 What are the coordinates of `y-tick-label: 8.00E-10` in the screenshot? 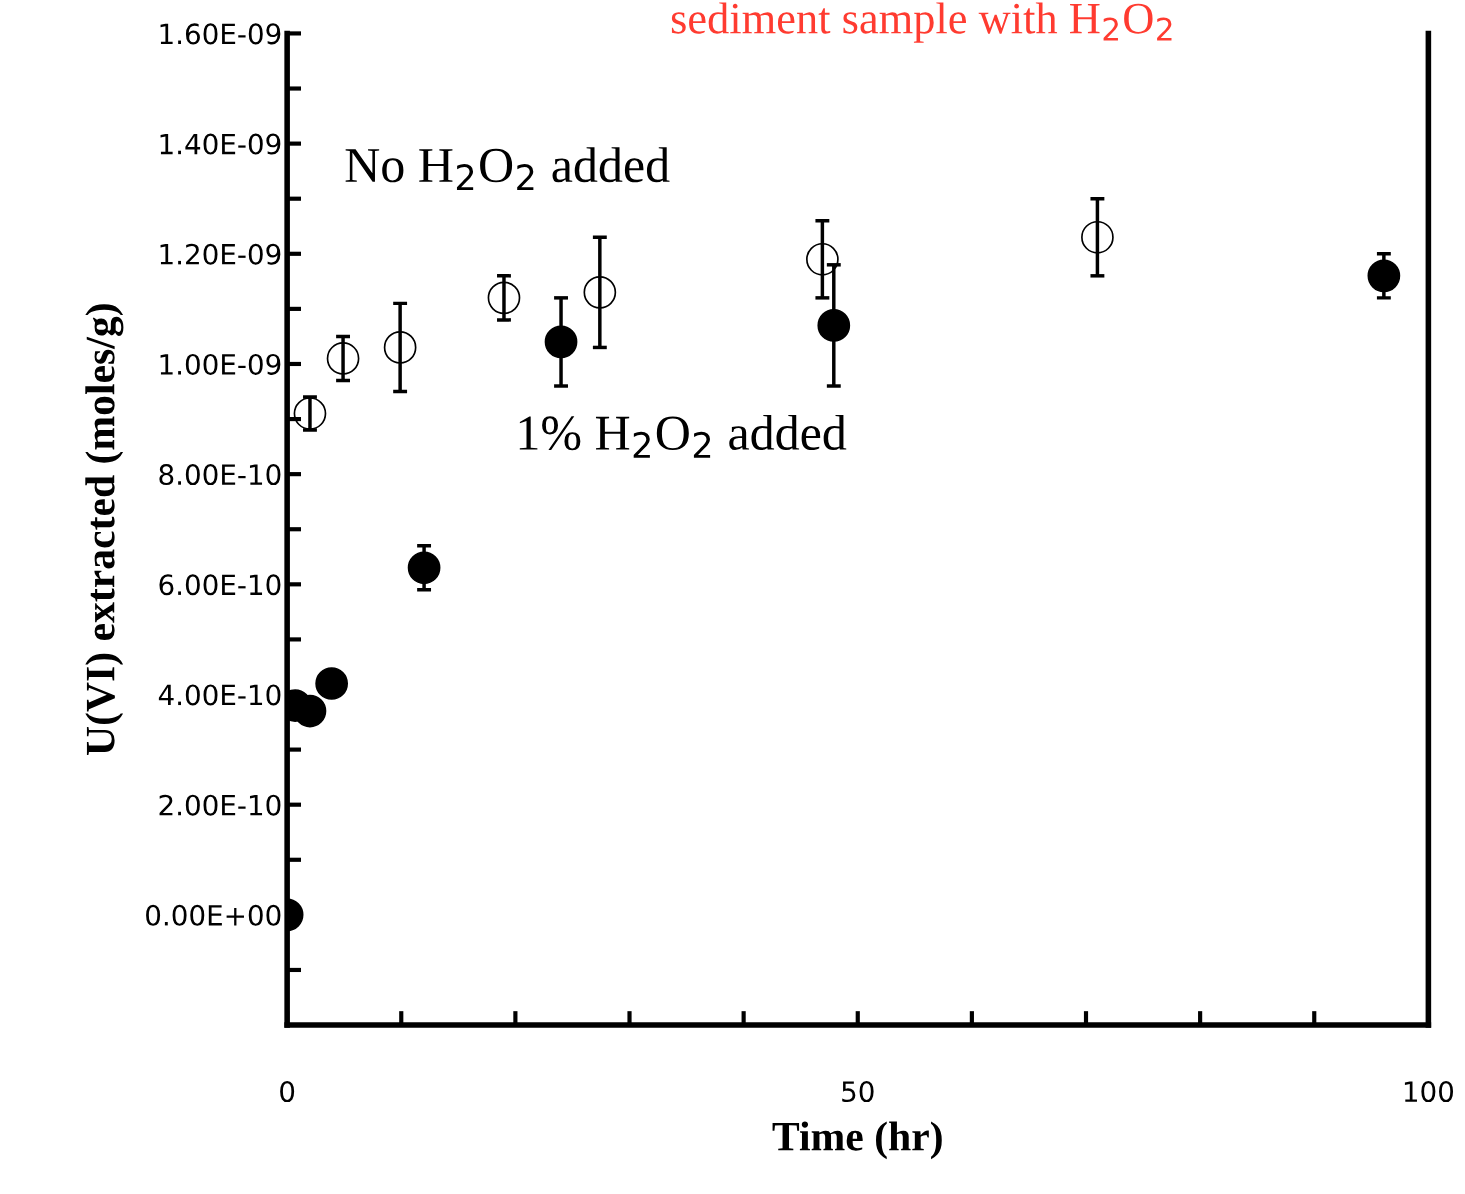 It's located at (220, 475).